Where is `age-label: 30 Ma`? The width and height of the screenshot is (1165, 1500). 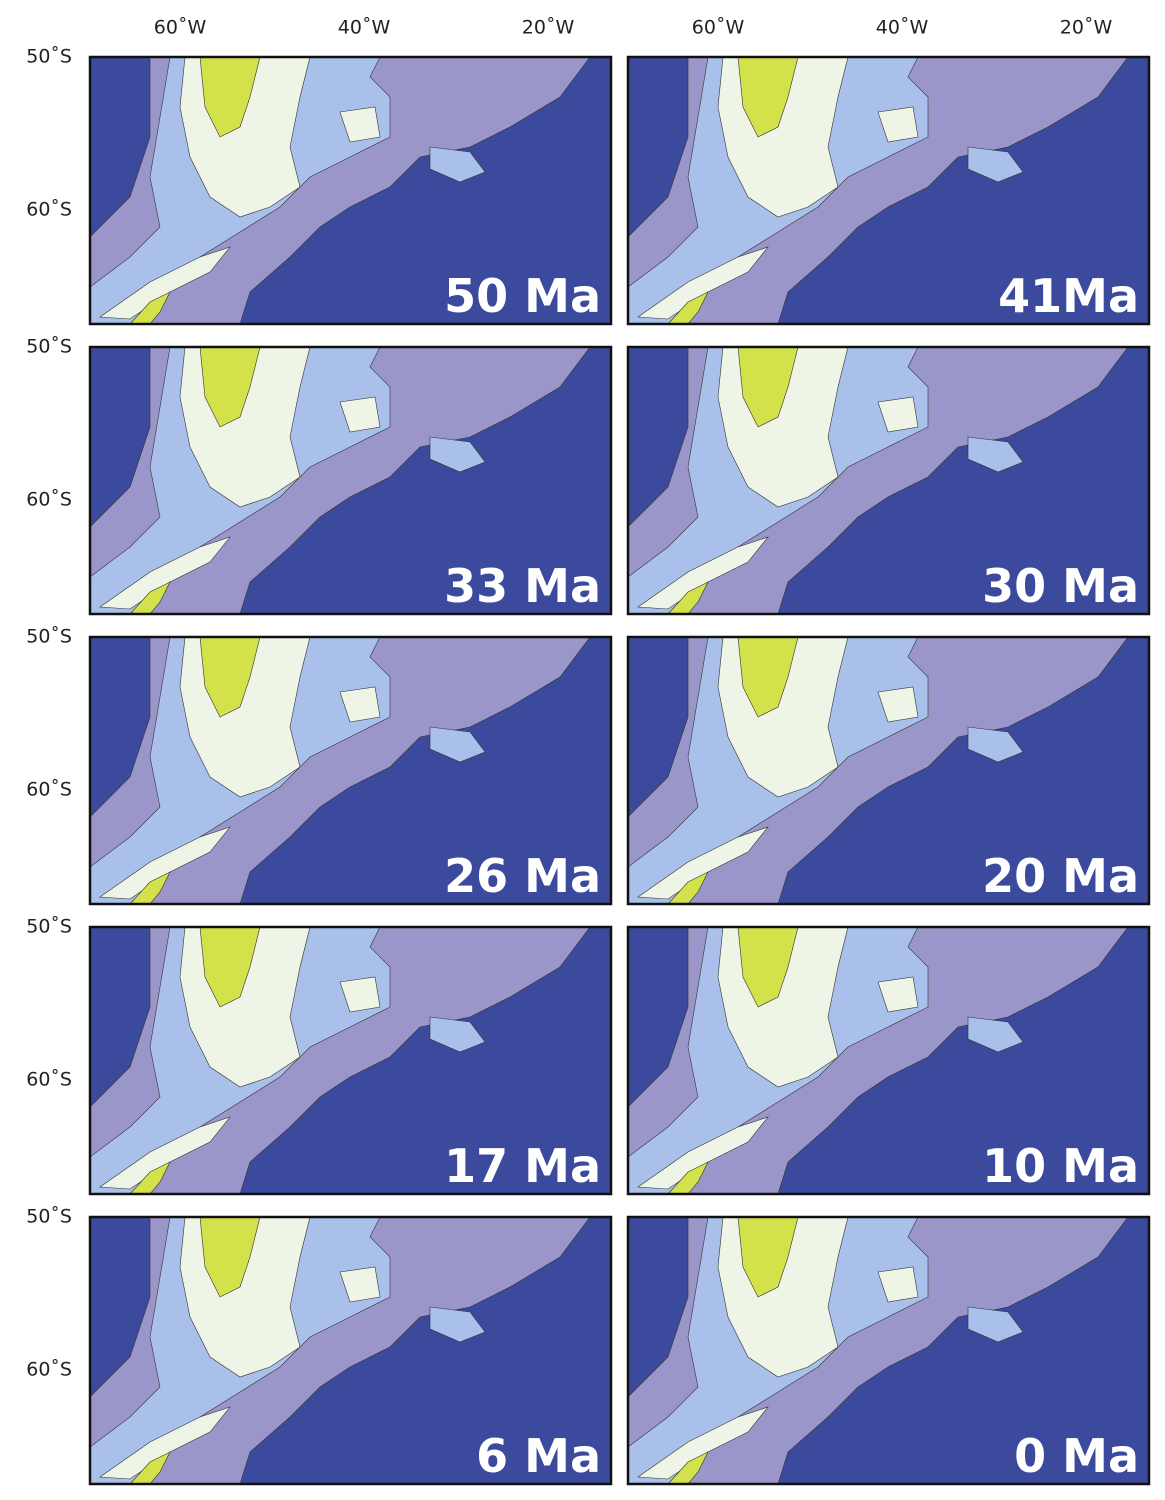 age-label: 30 Ma is located at coordinates (1060, 586).